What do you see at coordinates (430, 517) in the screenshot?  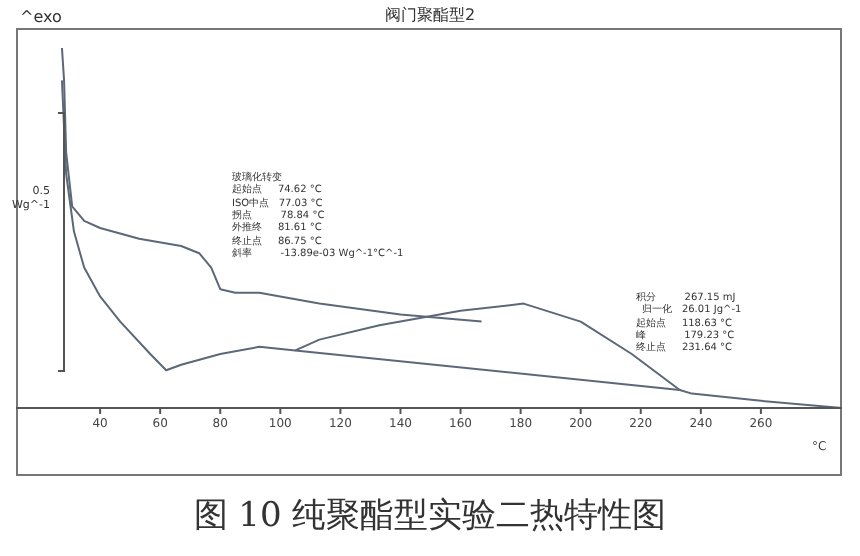 I see `caption: 图 10 纯聚酯型实验二热特性图` at bounding box center [430, 517].